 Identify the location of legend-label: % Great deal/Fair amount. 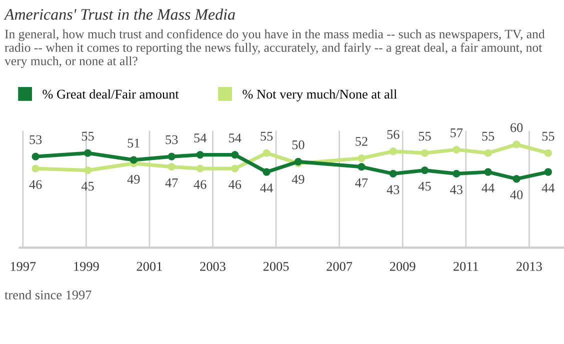
(110, 94).